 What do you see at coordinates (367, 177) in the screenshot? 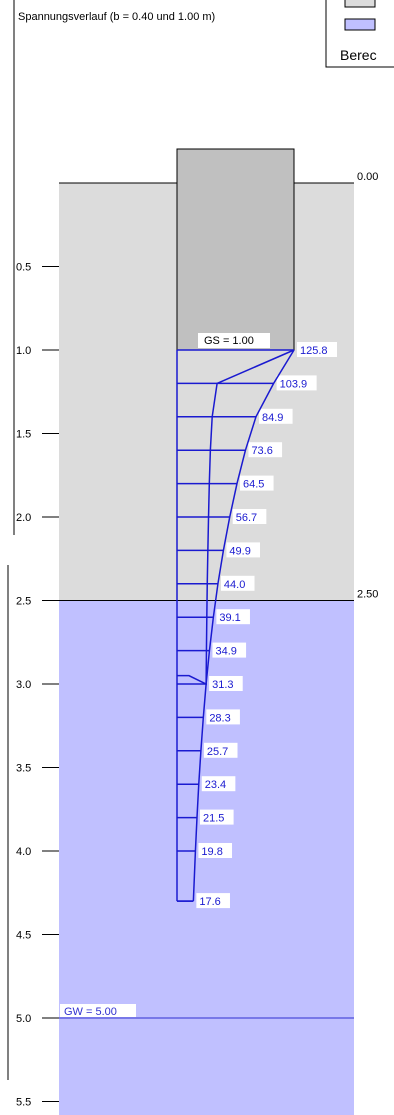
I see `layer-top-label-1: 0.00` at bounding box center [367, 177].